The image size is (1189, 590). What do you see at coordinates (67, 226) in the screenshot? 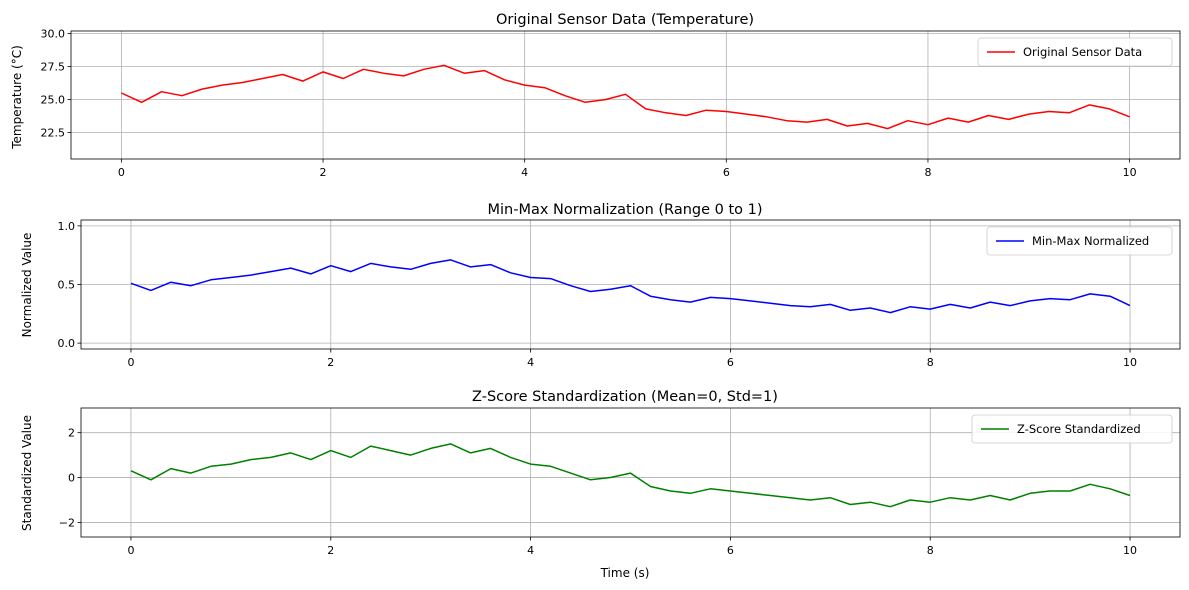
I see `y-tick-label: 1.0` at bounding box center [67, 226].